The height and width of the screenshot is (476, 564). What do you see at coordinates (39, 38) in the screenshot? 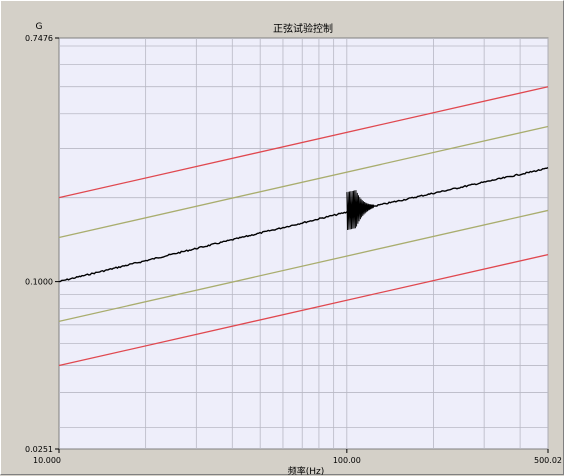
I see `y-tick-label: 0.7476` at bounding box center [39, 38].